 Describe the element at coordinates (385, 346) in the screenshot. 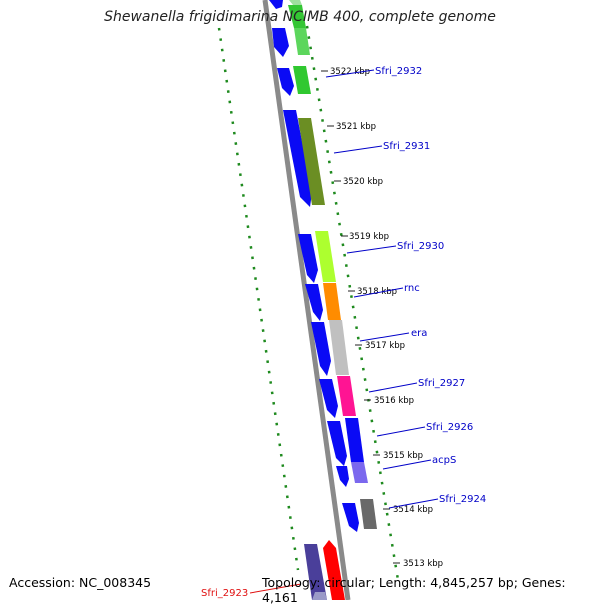

I see `tick-label: 3517 kbp` at that location.